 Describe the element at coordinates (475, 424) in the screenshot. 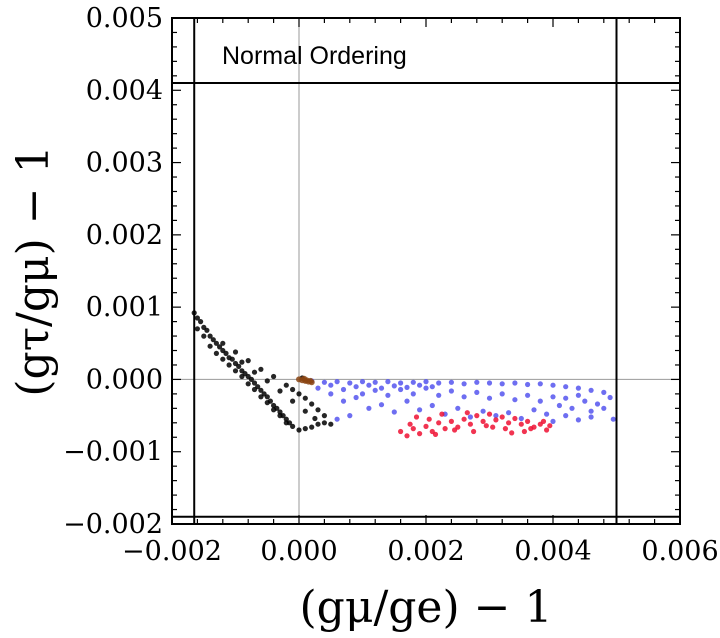

I see `series-red` at that location.